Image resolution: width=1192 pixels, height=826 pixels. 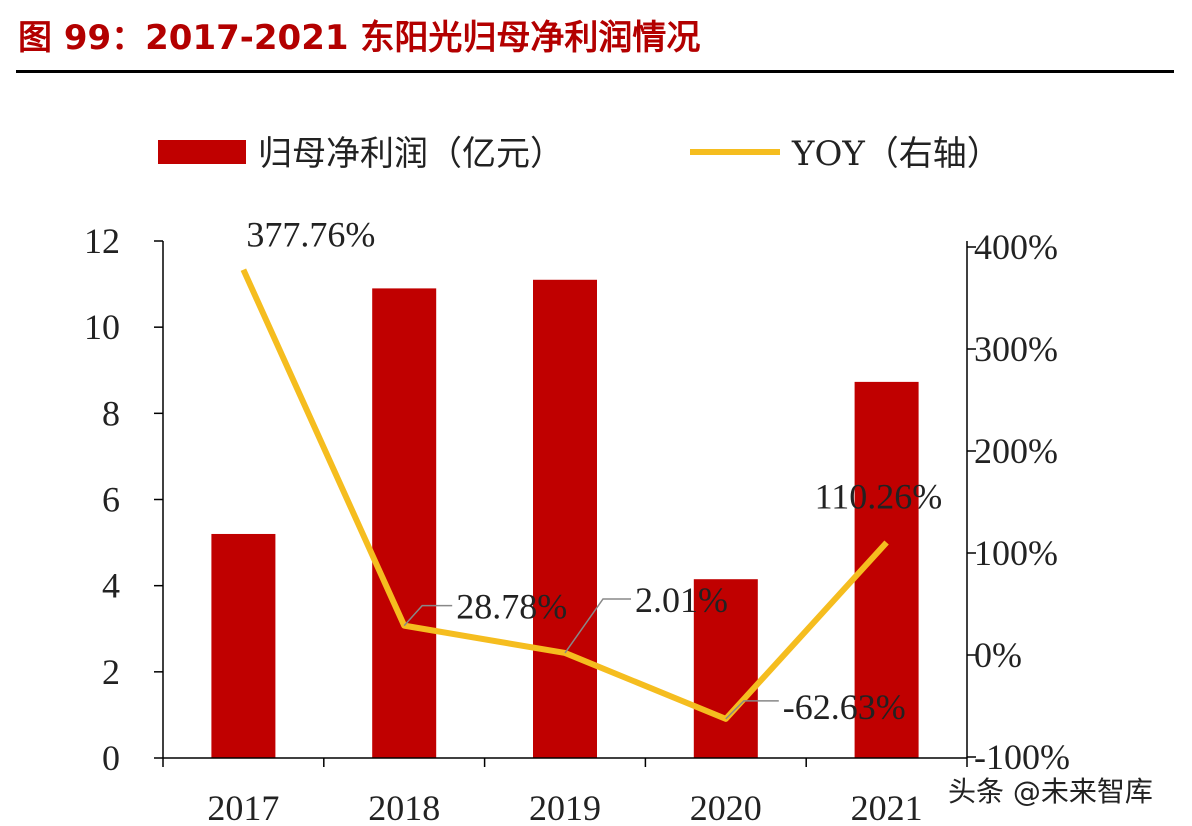 What do you see at coordinates (998, 655) in the screenshot?
I see `right-tick-label: 0%` at bounding box center [998, 655].